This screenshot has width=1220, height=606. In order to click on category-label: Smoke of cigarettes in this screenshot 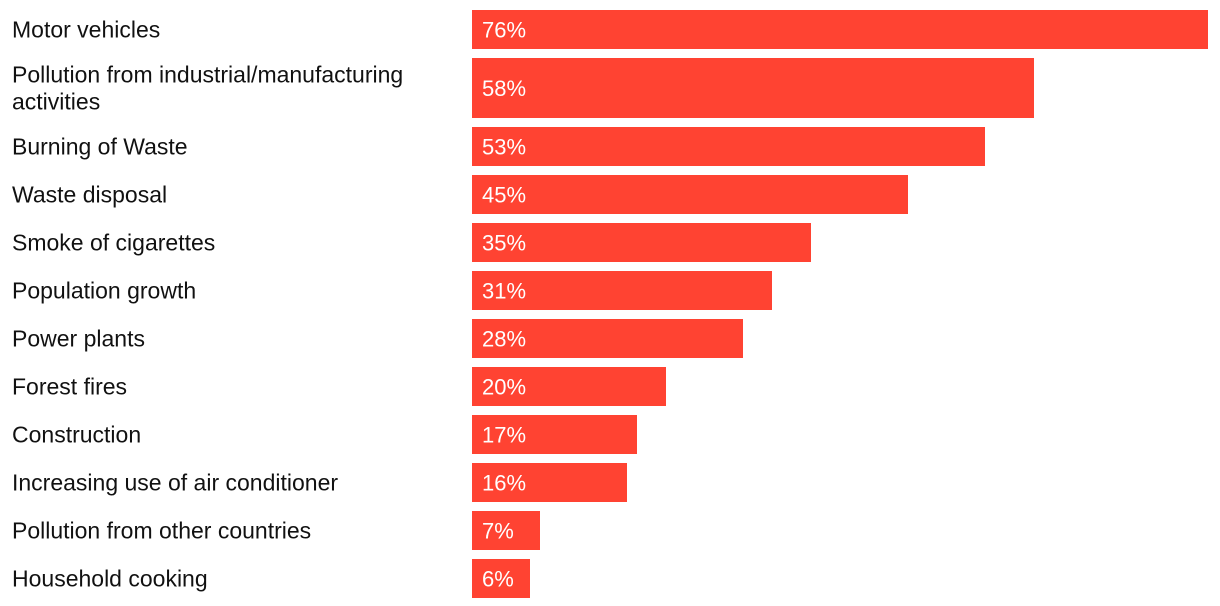, I will do `click(113, 243)`.